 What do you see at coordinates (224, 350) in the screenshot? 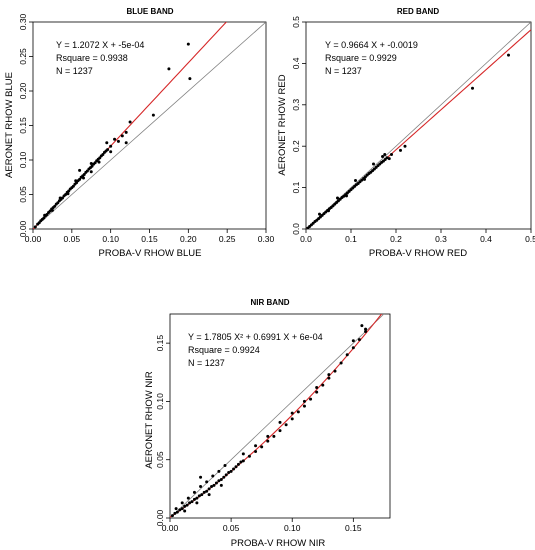
I see `stat-rsquare: Rsquare = 0.9924` at bounding box center [224, 350].